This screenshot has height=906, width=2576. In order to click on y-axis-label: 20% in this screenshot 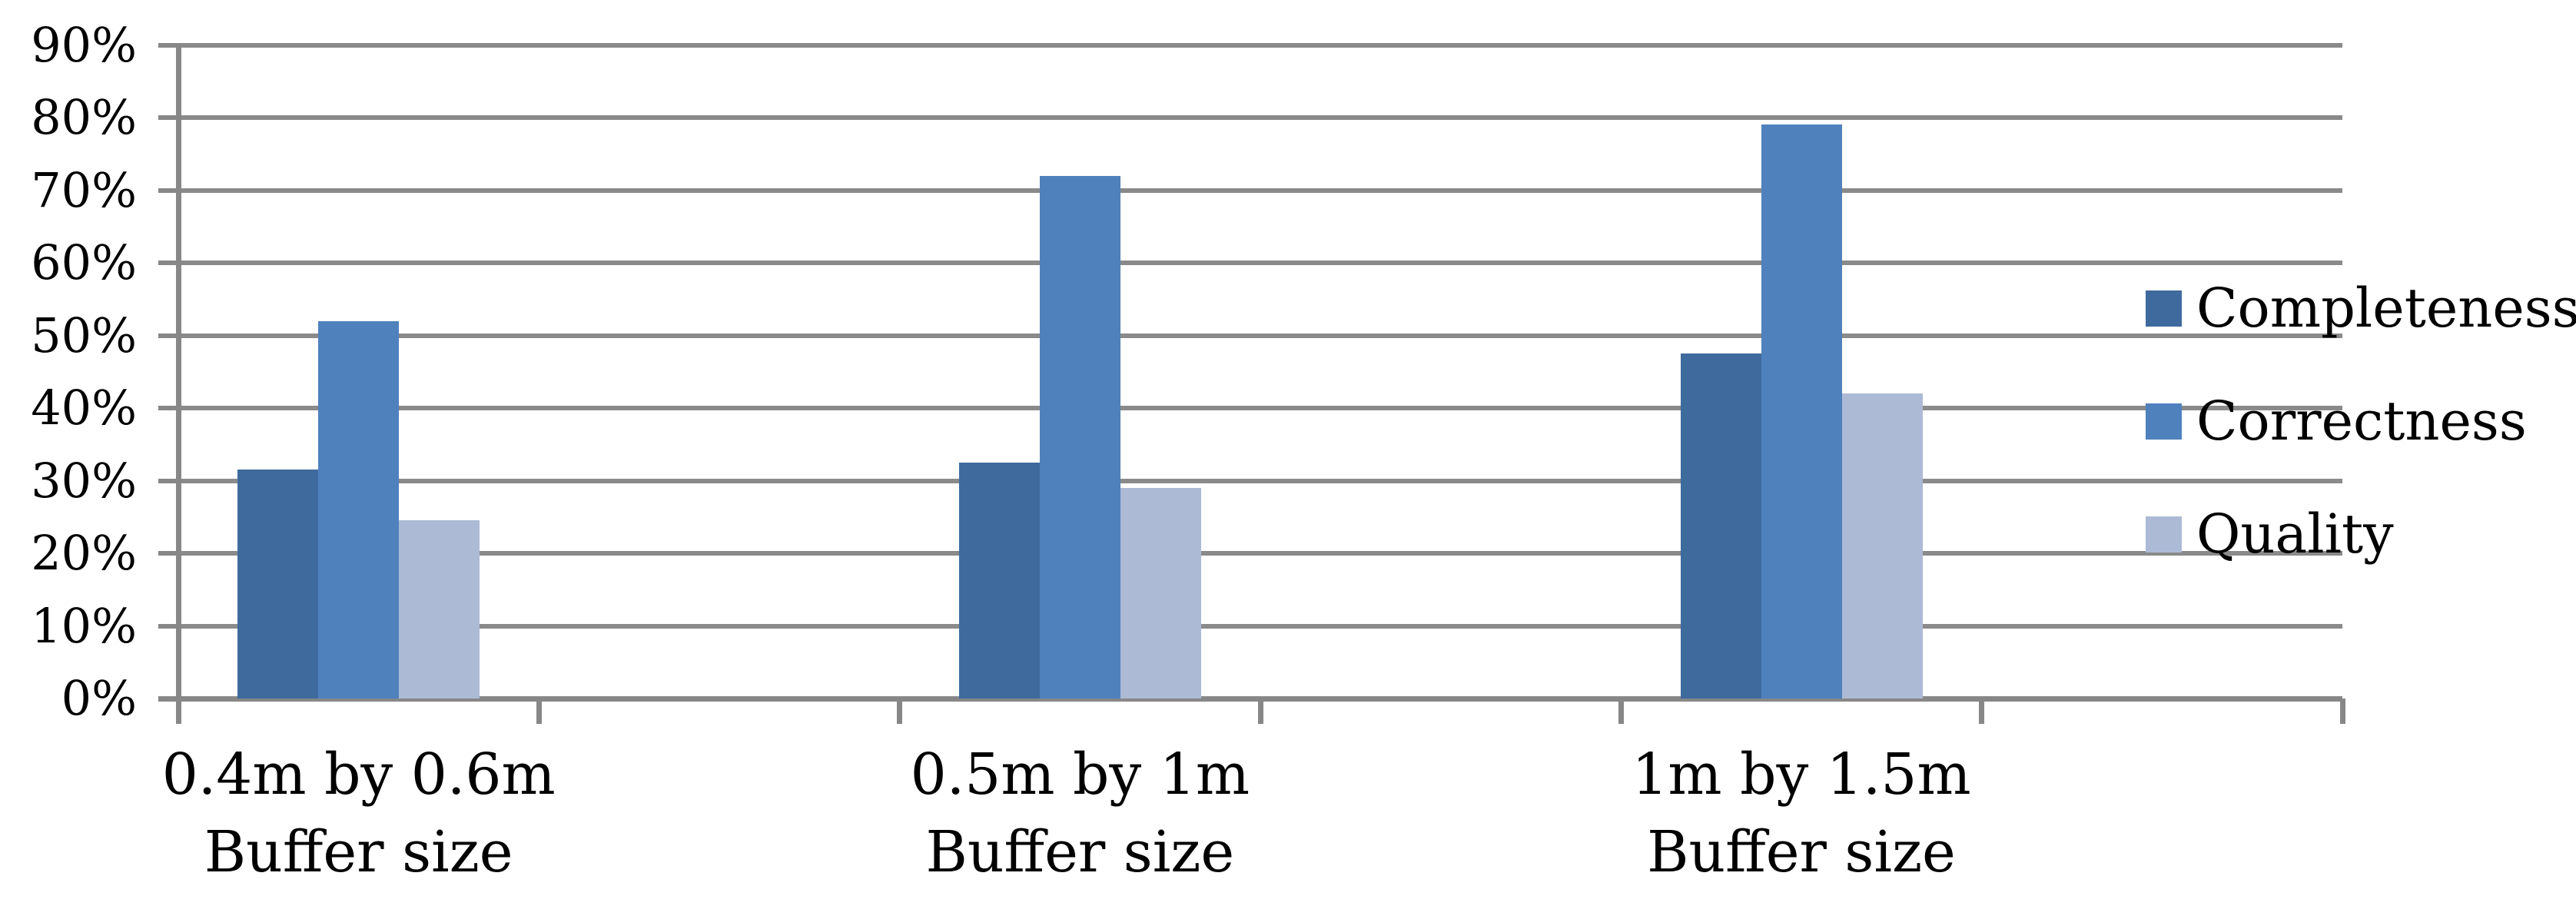, I will do `click(84, 553)`.